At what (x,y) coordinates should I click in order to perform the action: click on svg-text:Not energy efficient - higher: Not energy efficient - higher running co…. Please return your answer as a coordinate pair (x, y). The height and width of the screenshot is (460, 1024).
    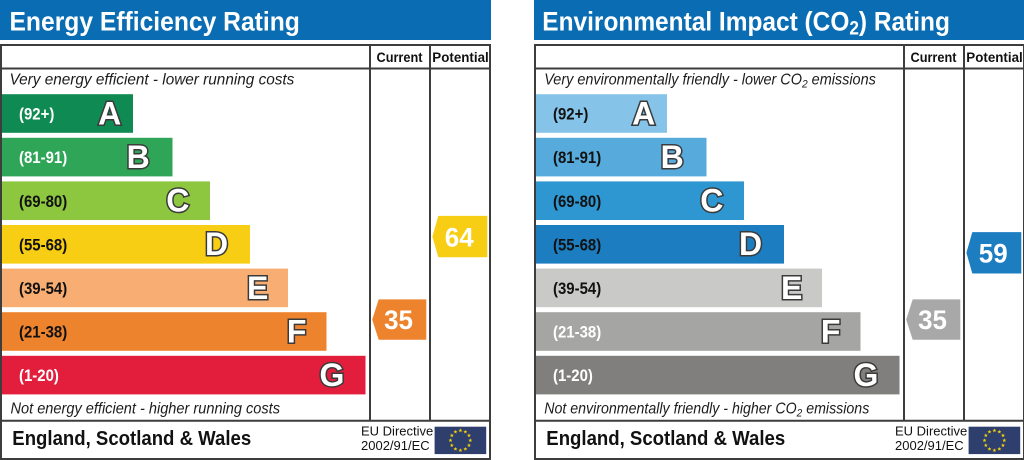
    Looking at the image, I should click on (146, 409).